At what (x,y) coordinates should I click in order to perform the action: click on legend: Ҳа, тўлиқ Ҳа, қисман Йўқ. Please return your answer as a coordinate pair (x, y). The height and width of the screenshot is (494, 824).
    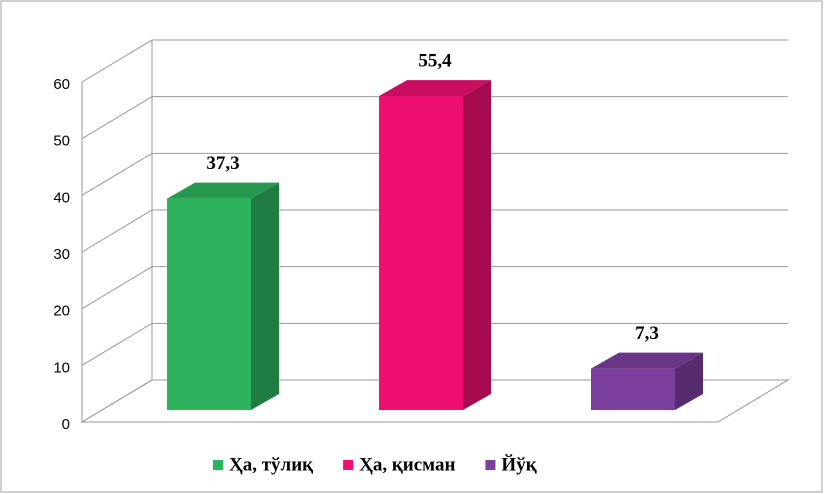
    Looking at the image, I should click on (375, 464).